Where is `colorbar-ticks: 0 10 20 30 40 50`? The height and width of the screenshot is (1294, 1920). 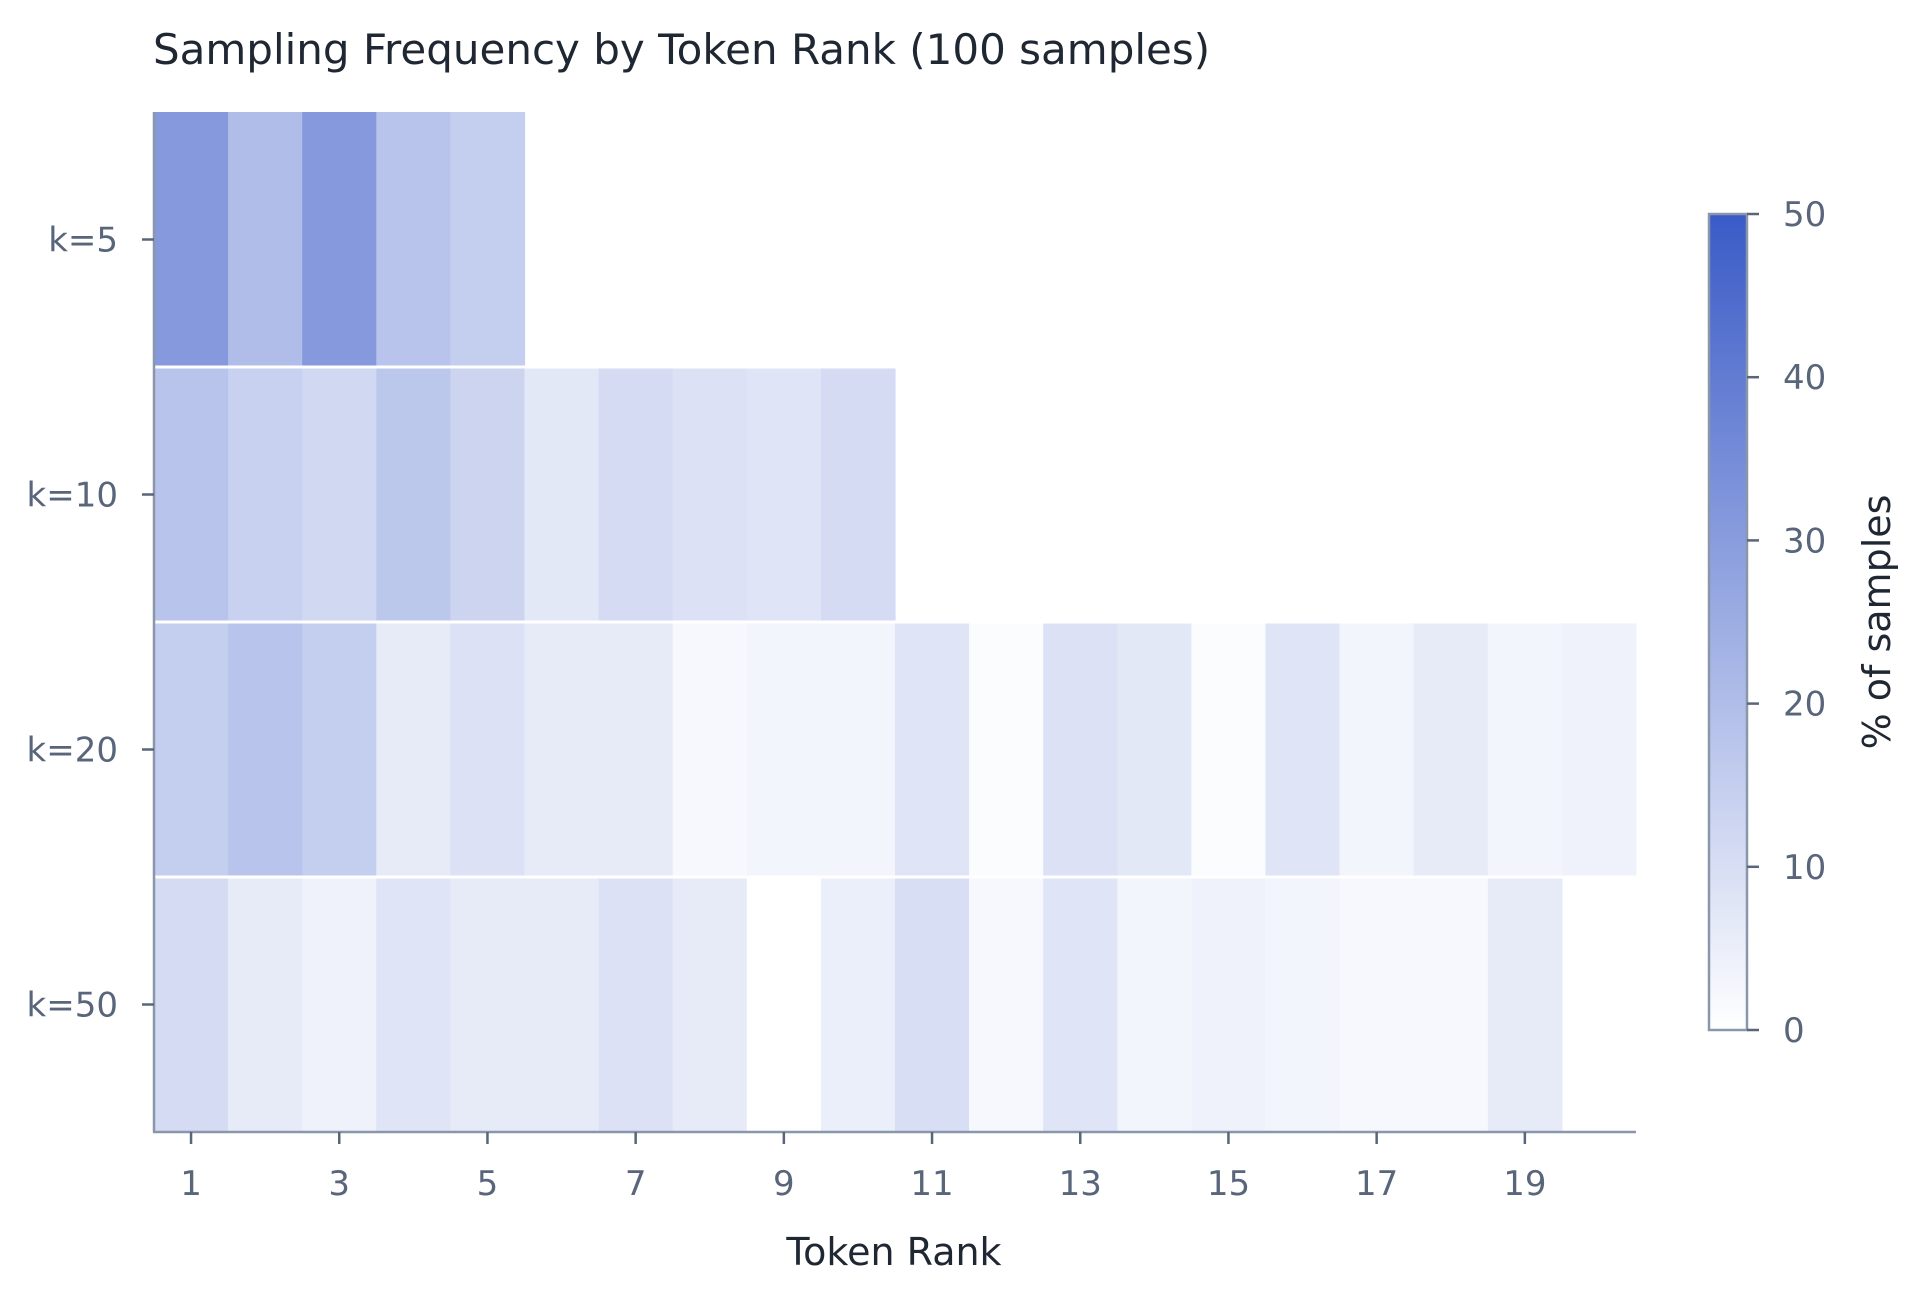 colorbar-ticks: 0 10 20 30 40 50 is located at coordinates (1786, 623).